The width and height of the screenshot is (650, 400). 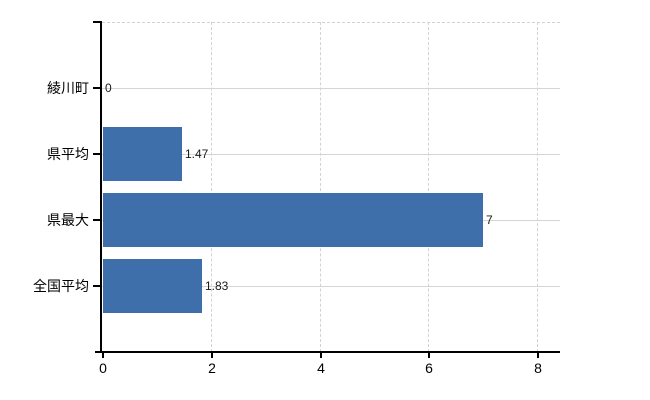 I want to click on axis-top-tick, so click(x=97, y=22).